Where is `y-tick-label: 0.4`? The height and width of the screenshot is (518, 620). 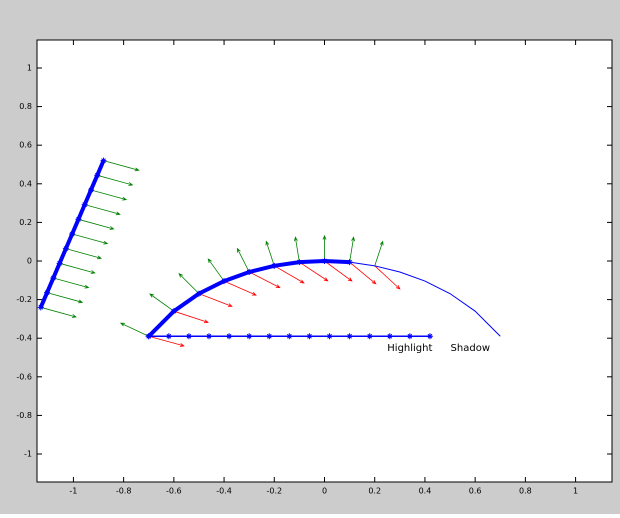 y-tick-label: 0.4 is located at coordinates (25, 183).